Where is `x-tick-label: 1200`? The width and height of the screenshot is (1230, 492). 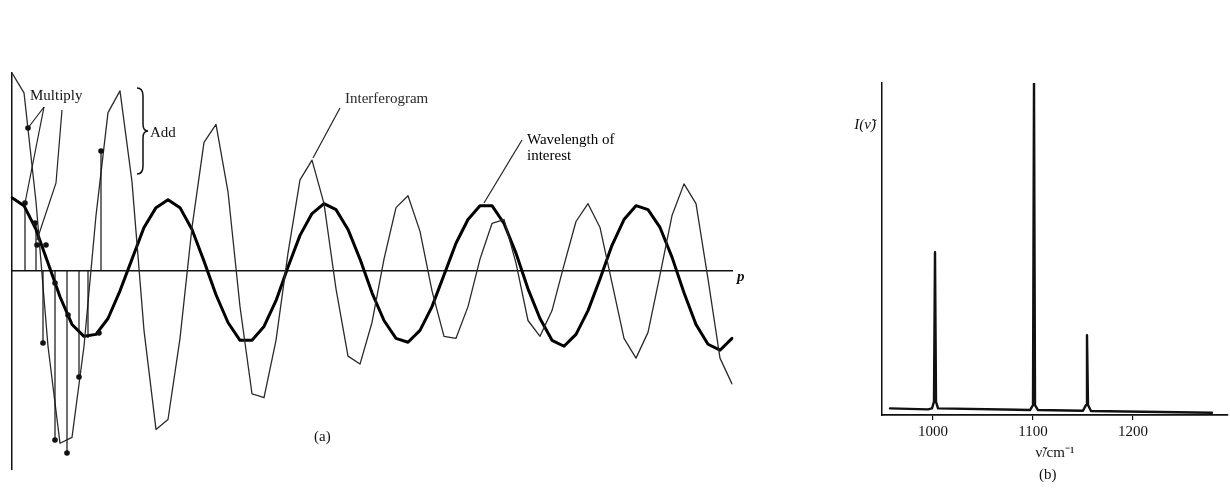 x-tick-label: 1200 is located at coordinates (1133, 430).